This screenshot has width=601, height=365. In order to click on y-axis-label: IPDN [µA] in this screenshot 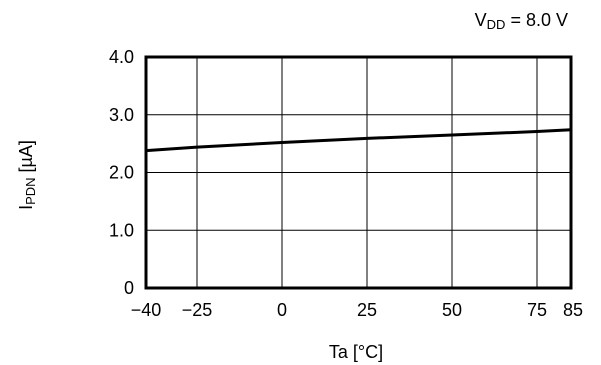, I will do `click(27, 175)`.